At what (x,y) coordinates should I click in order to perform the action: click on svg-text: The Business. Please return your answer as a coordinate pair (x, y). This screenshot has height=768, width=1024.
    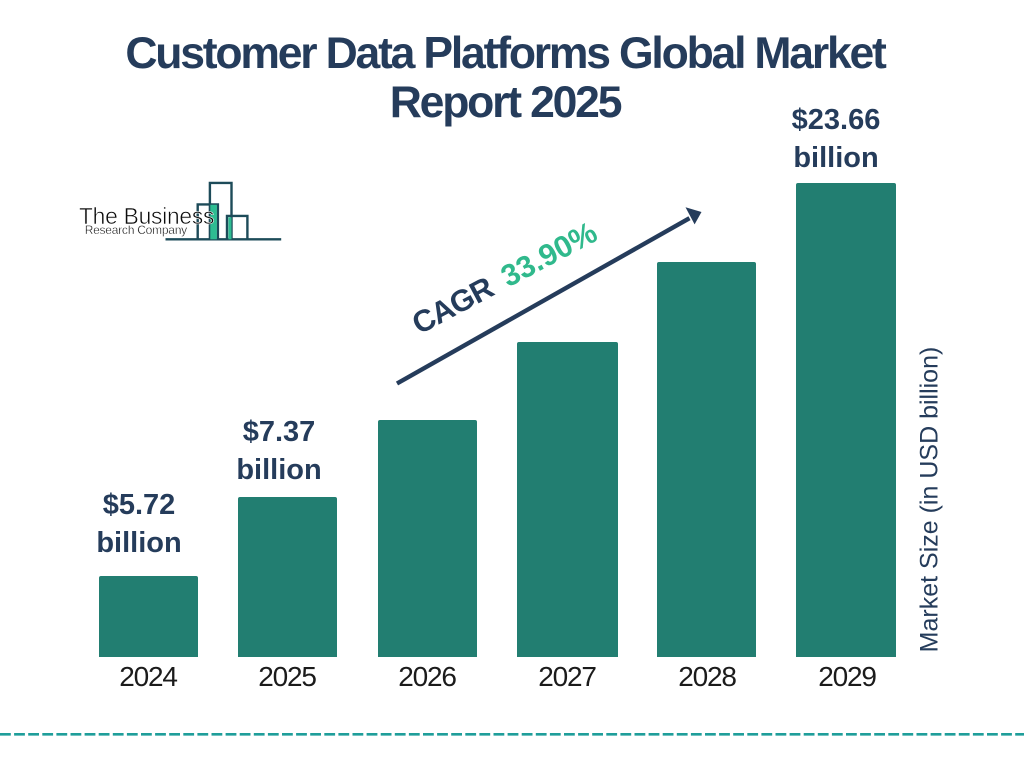
    Looking at the image, I should click on (146, 216).